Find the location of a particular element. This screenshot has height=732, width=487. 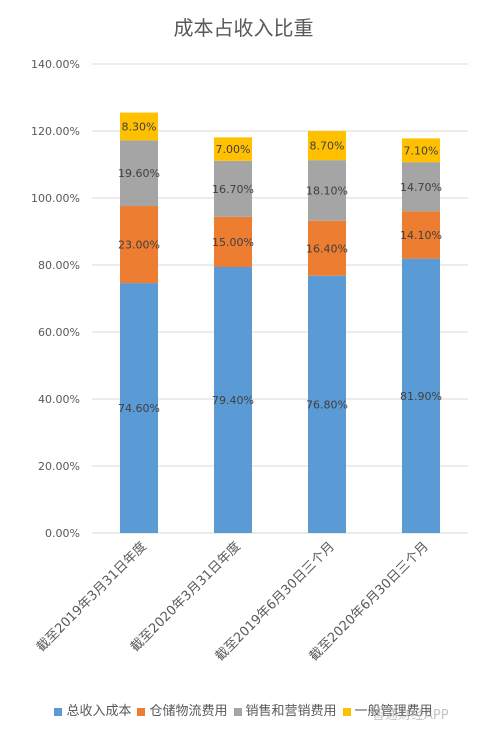

data-label: 16.70% is located at coordinates (233, 189).